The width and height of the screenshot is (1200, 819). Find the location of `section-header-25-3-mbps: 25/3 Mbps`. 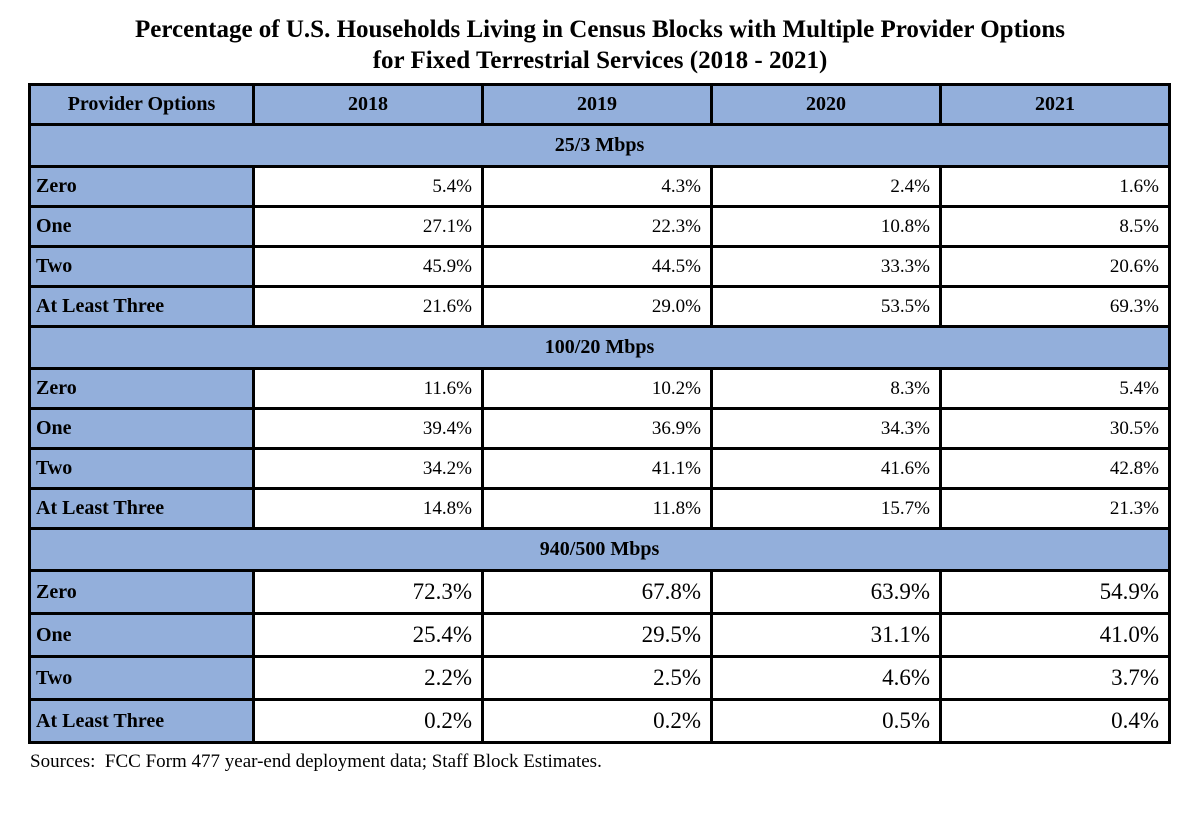

section-header-25-3-mbps: 25/3 Mbps is located at coordinates (599, 145).